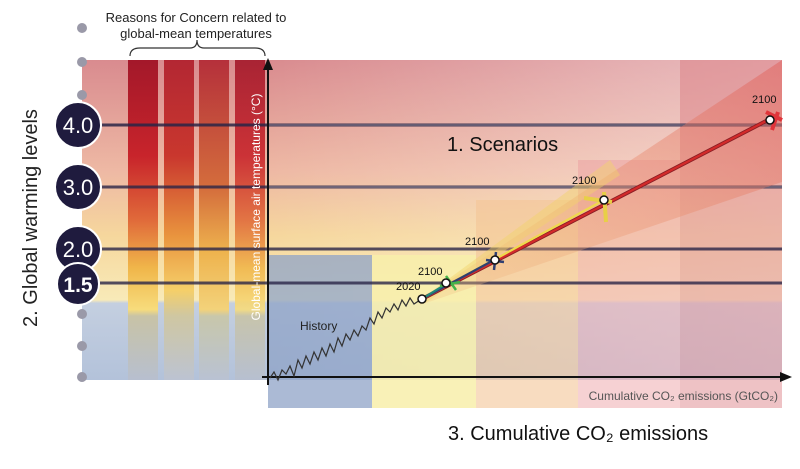  I want to click on emissions-title: 3. Cumulative CO₂ emissions, so click(578, 434).